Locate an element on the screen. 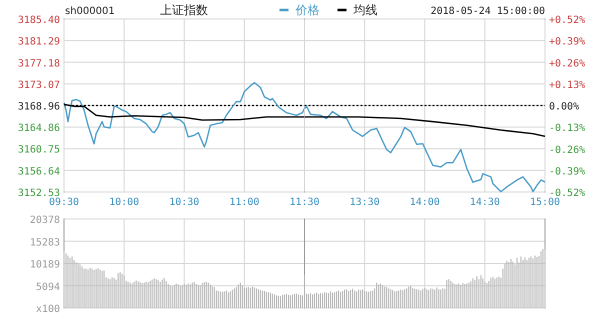 This screenshot has width=600, height=327. text: 0.00% is located at coordinates (564, 107).